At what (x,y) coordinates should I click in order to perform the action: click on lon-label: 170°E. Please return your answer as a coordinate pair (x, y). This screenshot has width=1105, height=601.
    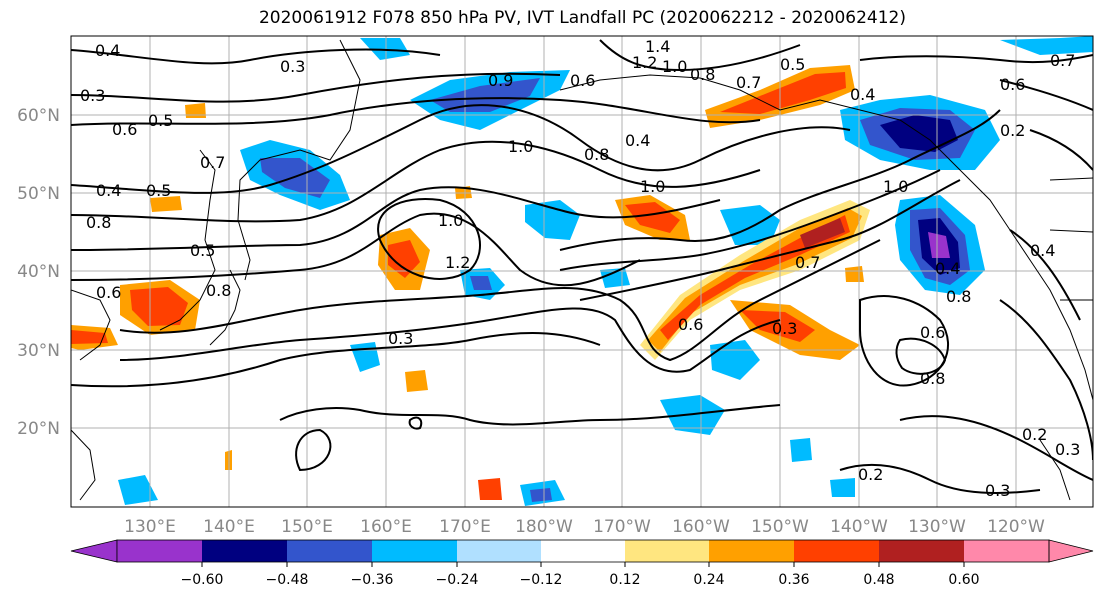
    Looking at the image, I should click on (465, 527).